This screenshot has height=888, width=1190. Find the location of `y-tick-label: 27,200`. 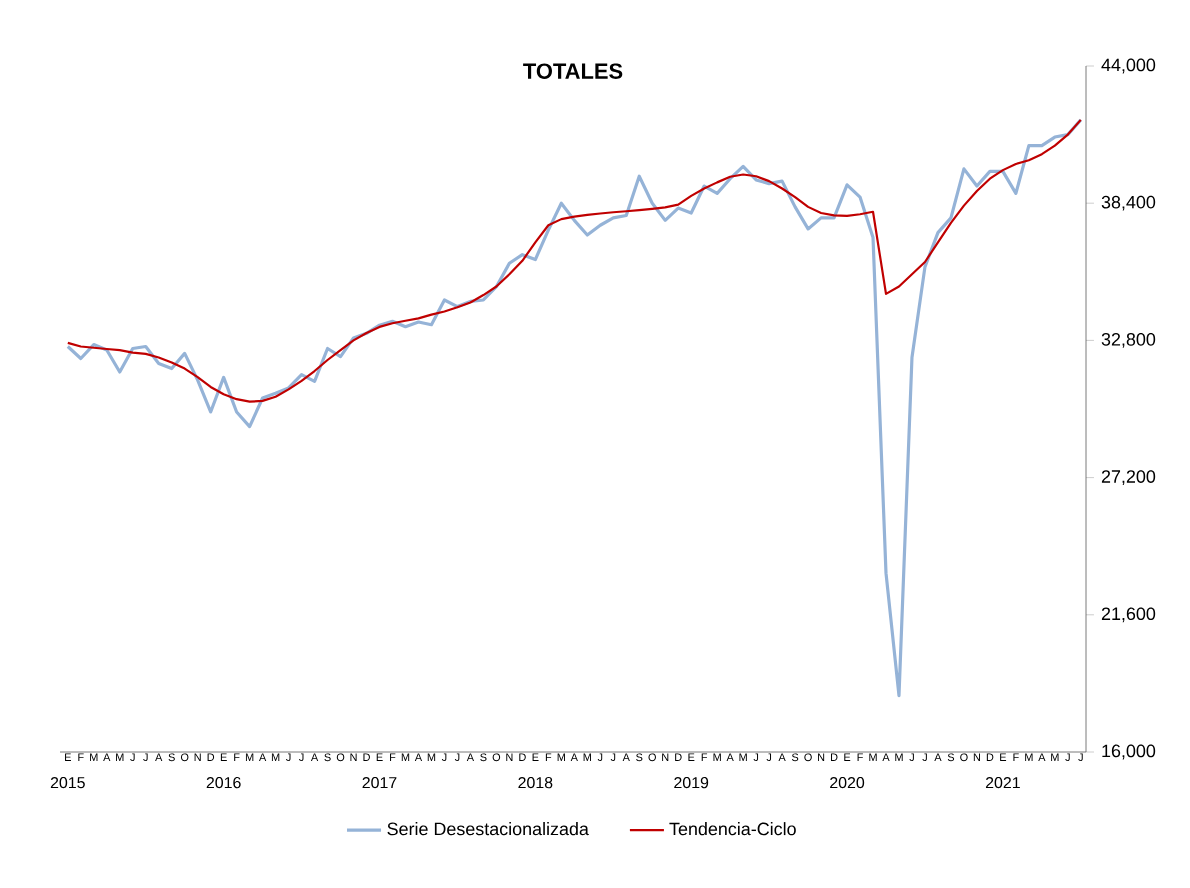

y-tick-label: 27,200 is located at coordinates (1128, 477).